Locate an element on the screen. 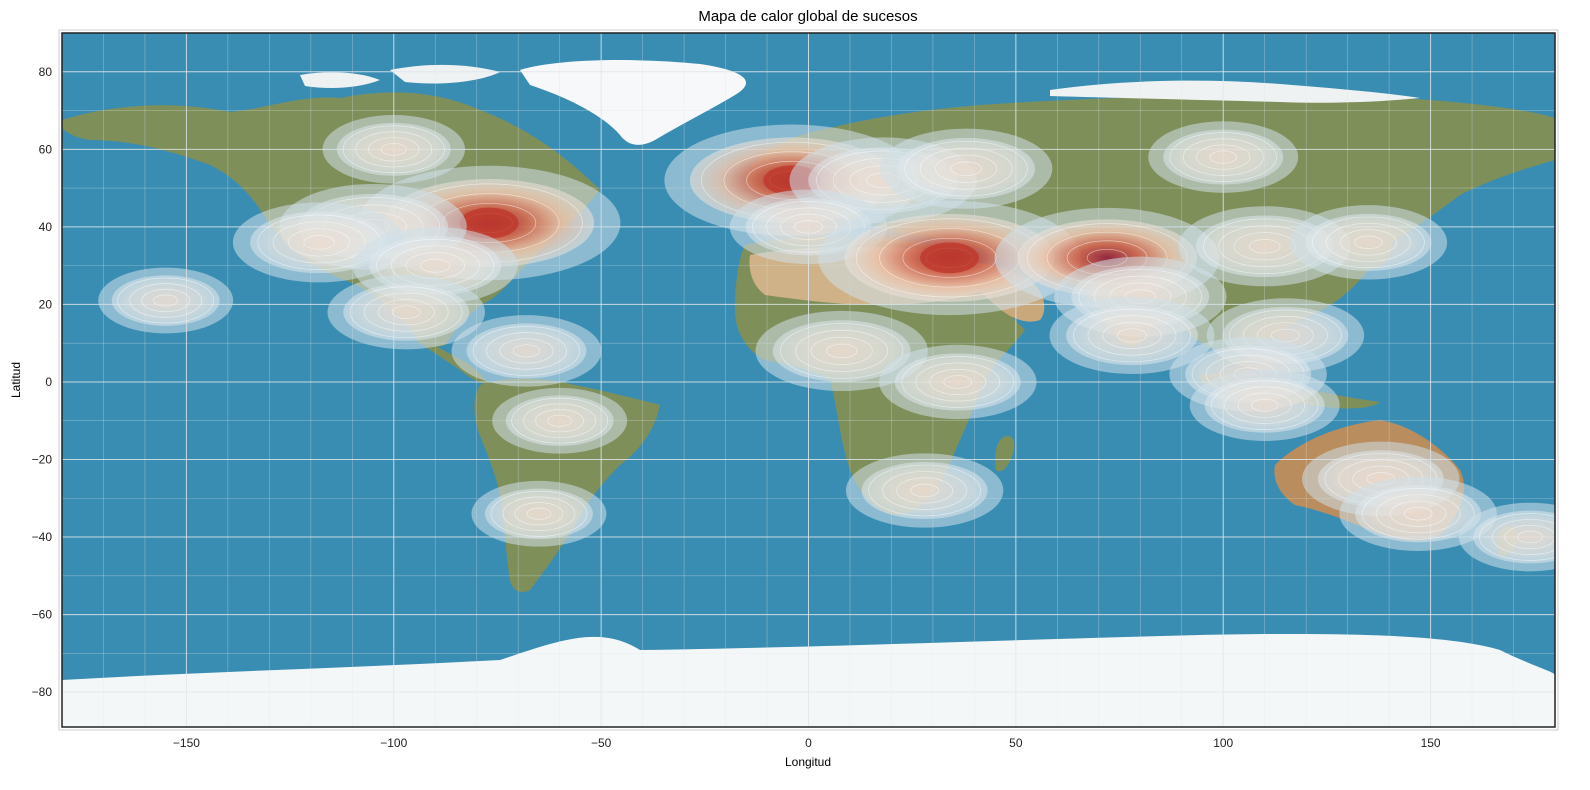 Image resolution: width=1590 pixels, height=790 pixels. x-tick-label: −150 is located at coordinates (186, 743).